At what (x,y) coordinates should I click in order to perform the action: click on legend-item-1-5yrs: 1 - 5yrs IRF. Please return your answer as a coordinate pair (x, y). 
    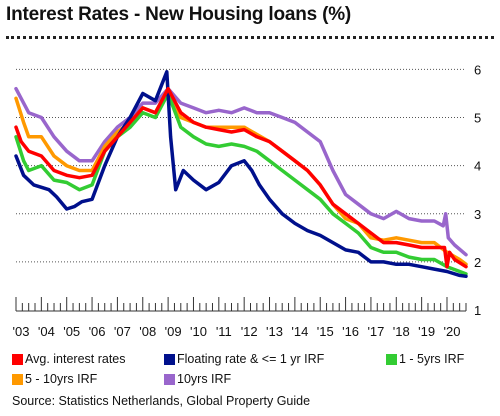
    Looking at the image, I should click on (425, 359).